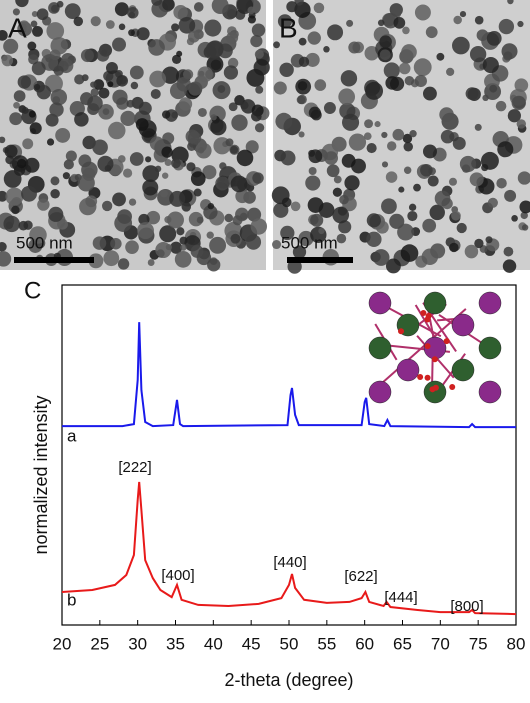 Image resolution: width=530 pixels, height=703 pixels. Describe the element at coordinates (54, 260) in the screenshot. I see `scale-bar` at that location.